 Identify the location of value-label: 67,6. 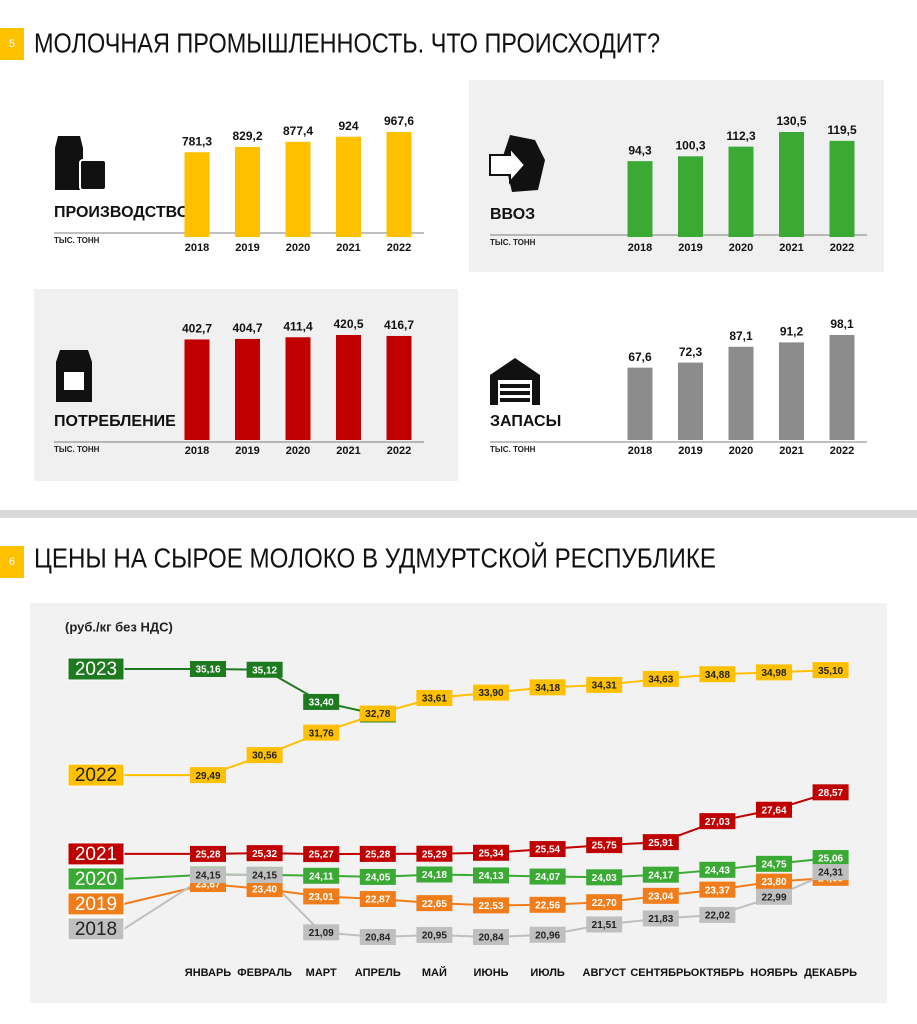
(640, 357).